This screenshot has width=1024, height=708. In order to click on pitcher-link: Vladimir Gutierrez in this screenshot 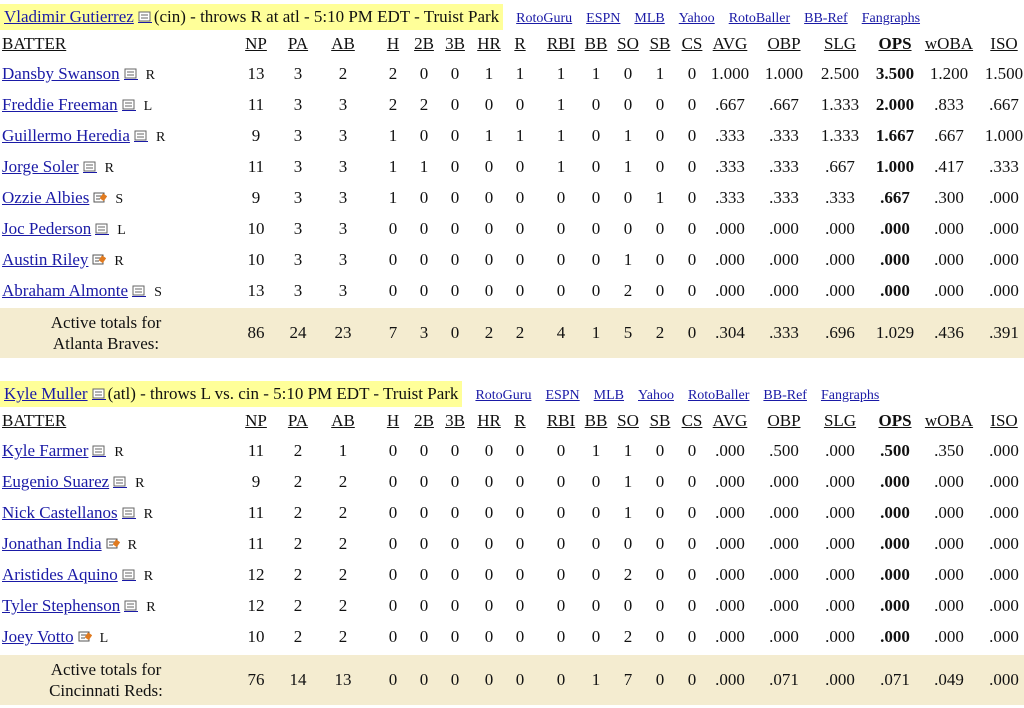, I will do `click(69, 16)`.